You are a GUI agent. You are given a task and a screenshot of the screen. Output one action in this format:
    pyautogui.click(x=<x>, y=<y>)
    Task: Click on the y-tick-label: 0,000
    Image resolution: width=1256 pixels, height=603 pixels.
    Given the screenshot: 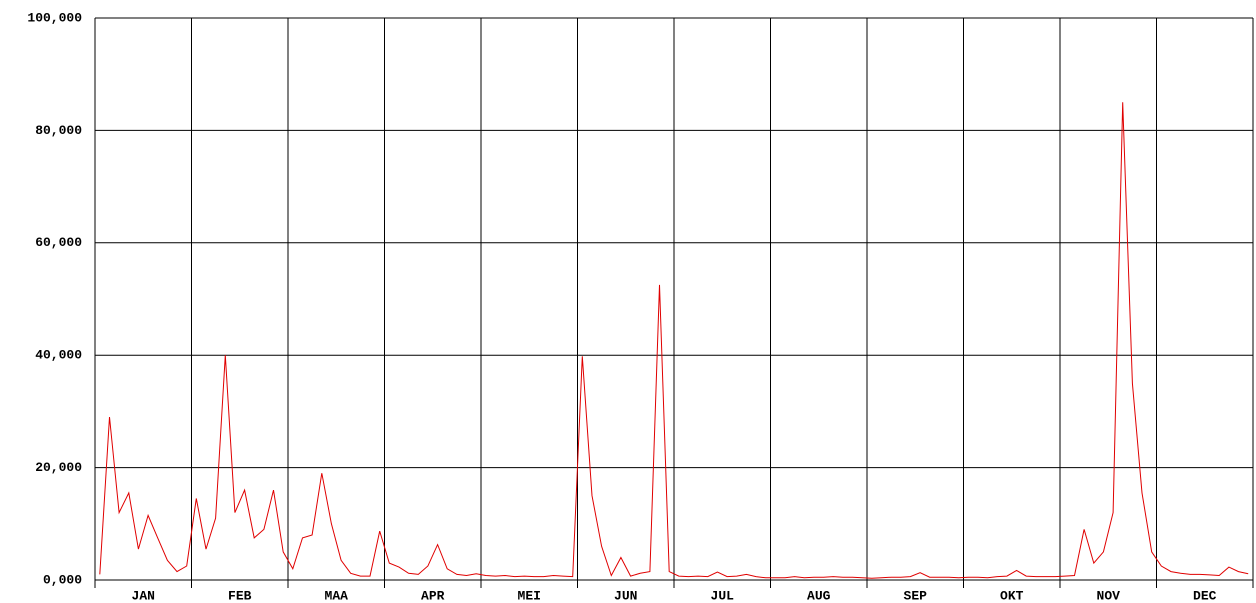 What is the action you would take?
    pyautogui.click(x=62, y=579)
    